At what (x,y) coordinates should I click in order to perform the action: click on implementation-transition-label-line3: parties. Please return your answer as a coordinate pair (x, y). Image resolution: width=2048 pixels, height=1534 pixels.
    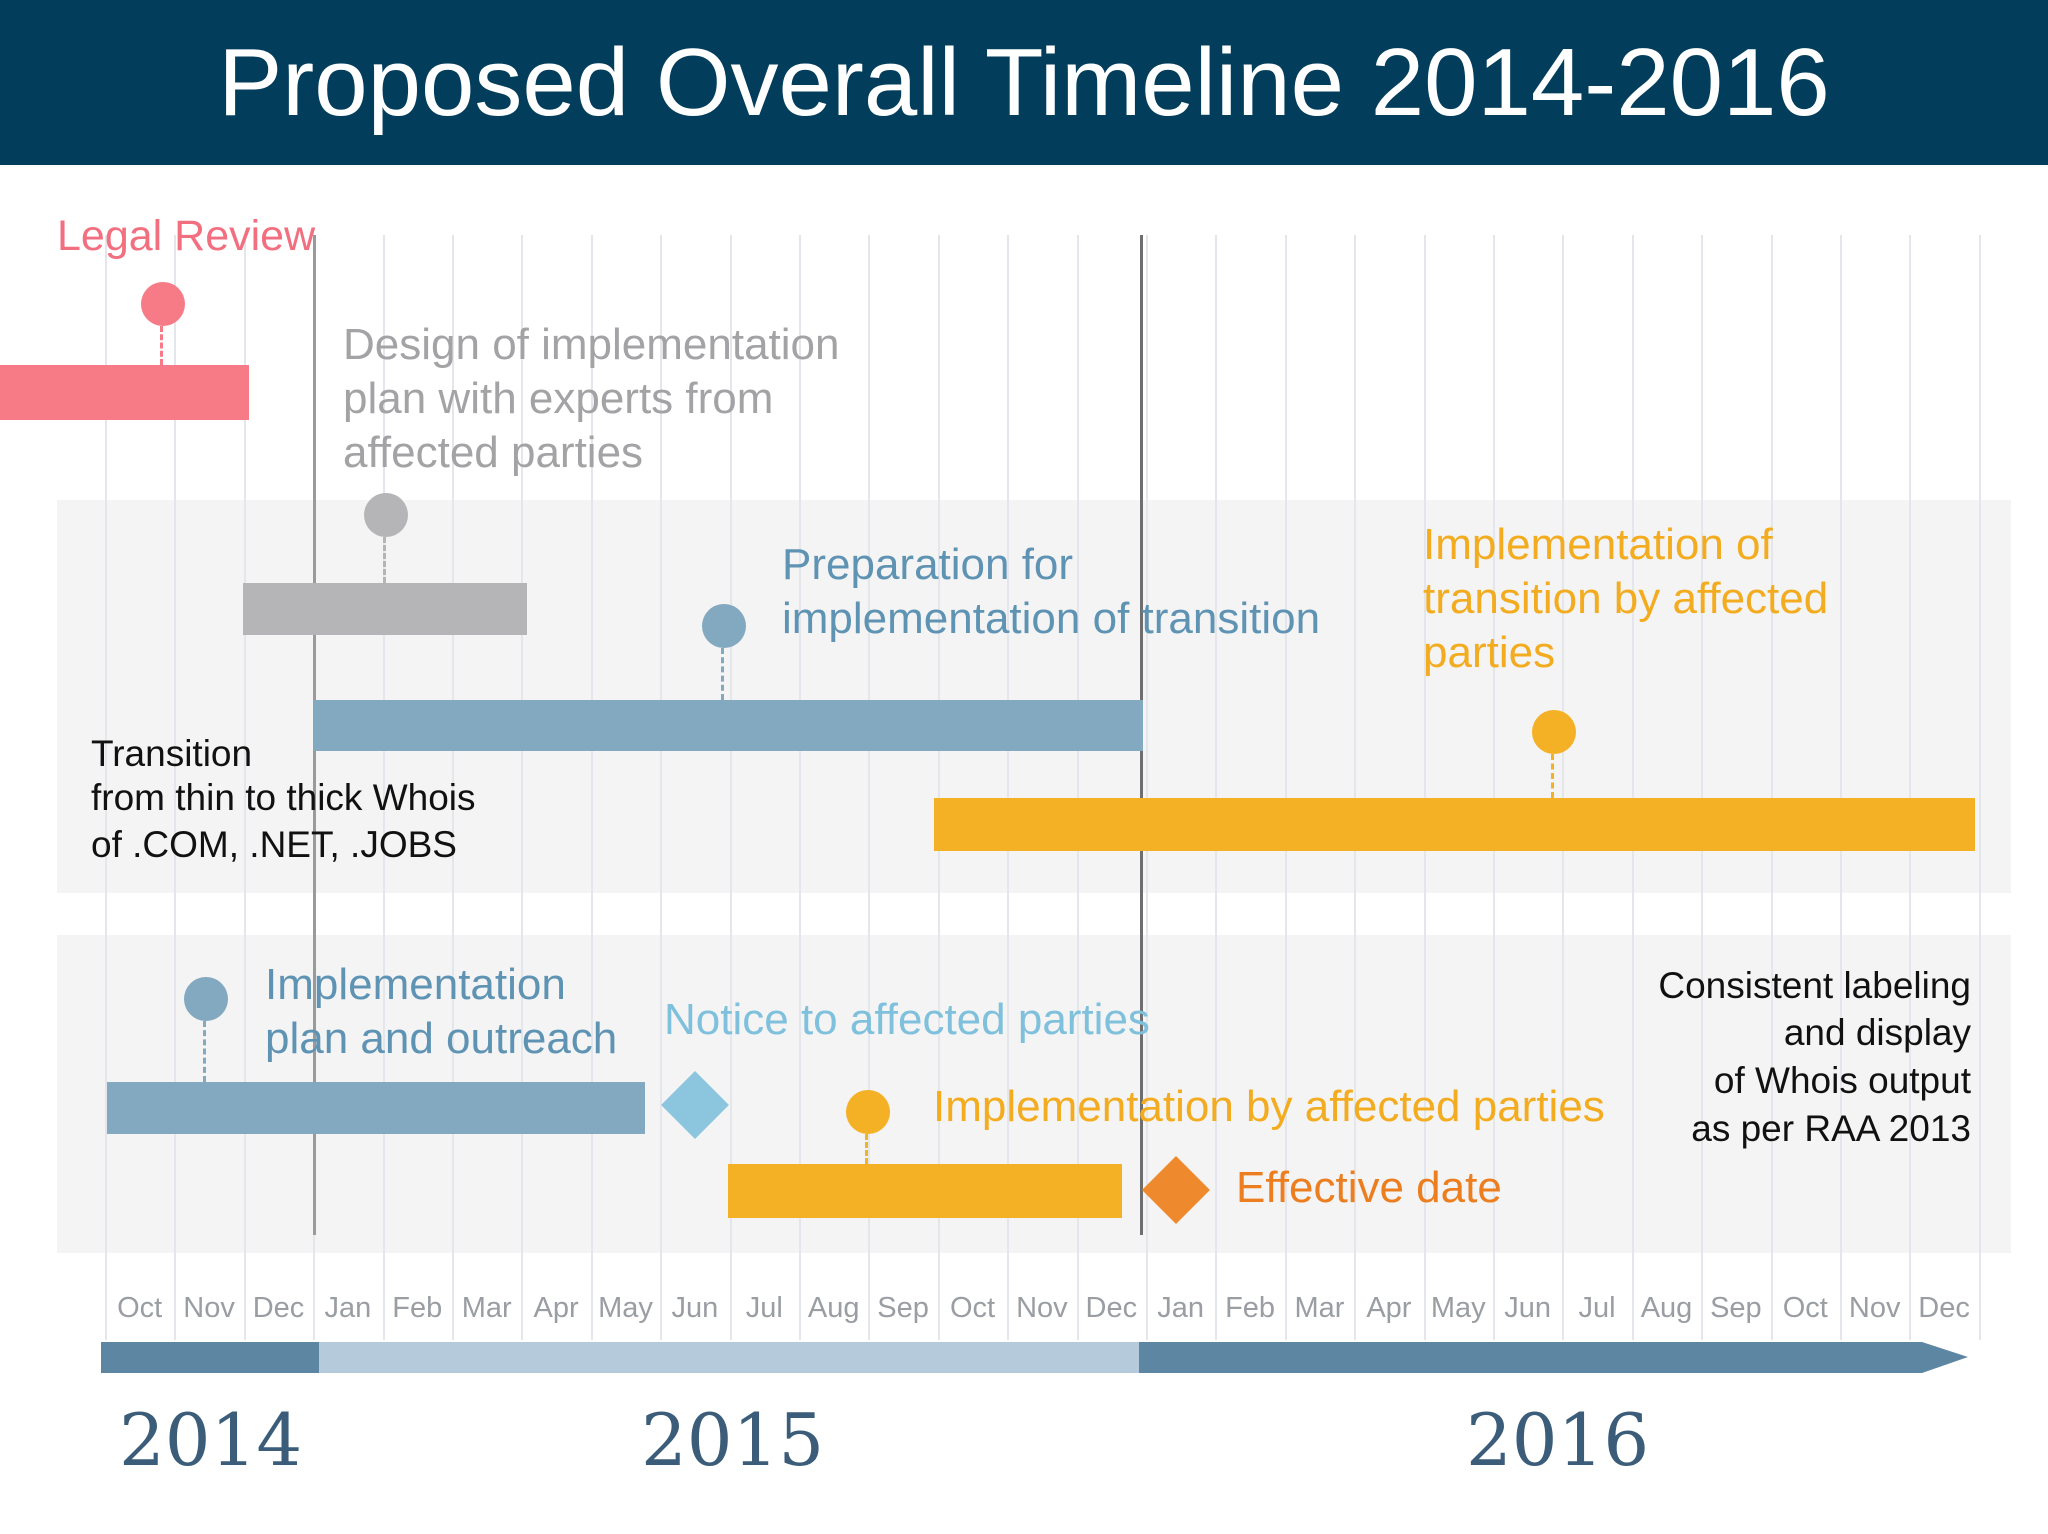
    Looking at the image, I should click on (1489, 652).